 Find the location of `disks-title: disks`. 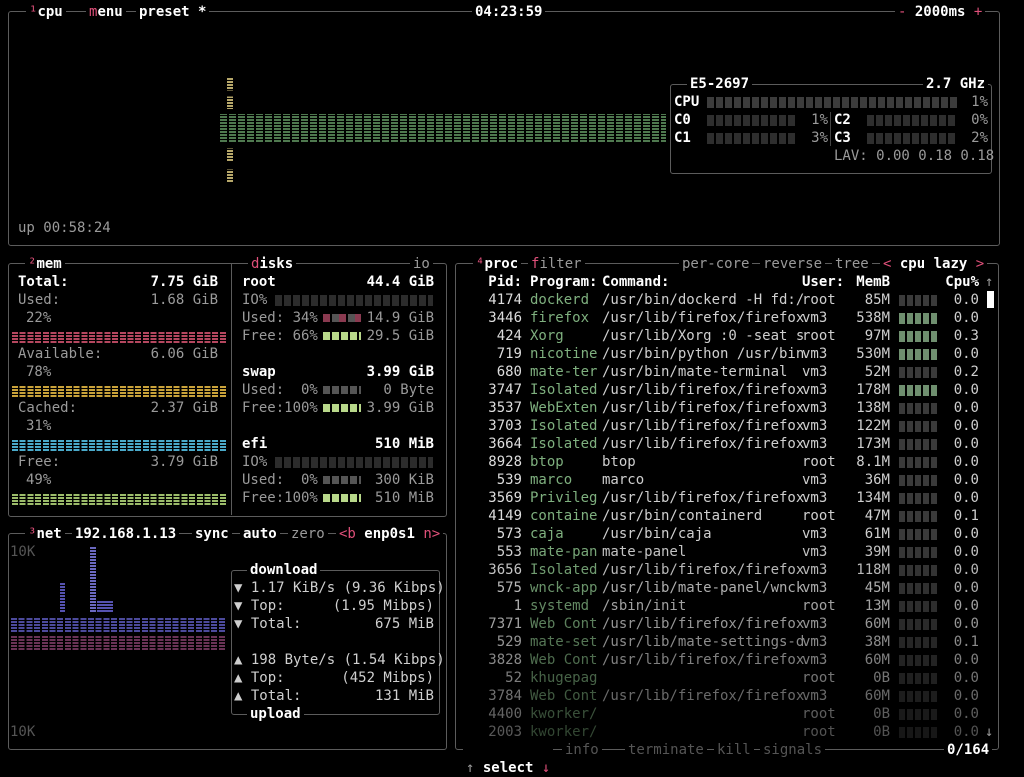

disks-title: disks is located at coordinates (272, 264).